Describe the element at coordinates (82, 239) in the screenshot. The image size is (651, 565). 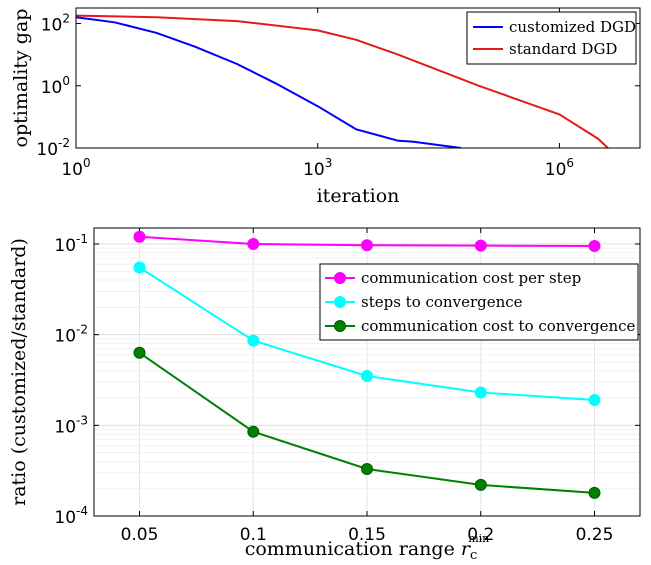
I see `bottom-y-tick-label-exponent: -1` at that location.